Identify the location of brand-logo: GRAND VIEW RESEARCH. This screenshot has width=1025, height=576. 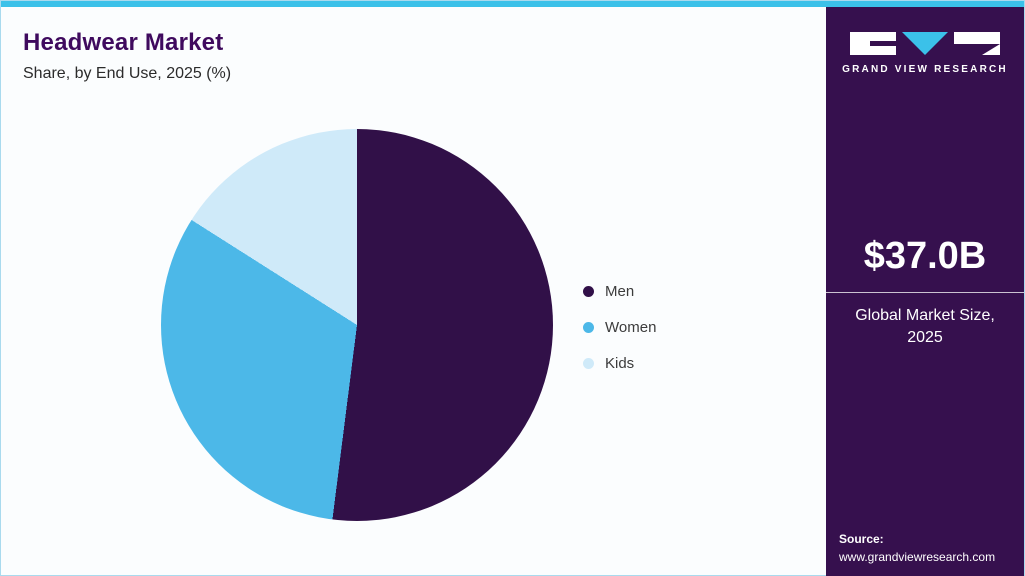
(925, 53).